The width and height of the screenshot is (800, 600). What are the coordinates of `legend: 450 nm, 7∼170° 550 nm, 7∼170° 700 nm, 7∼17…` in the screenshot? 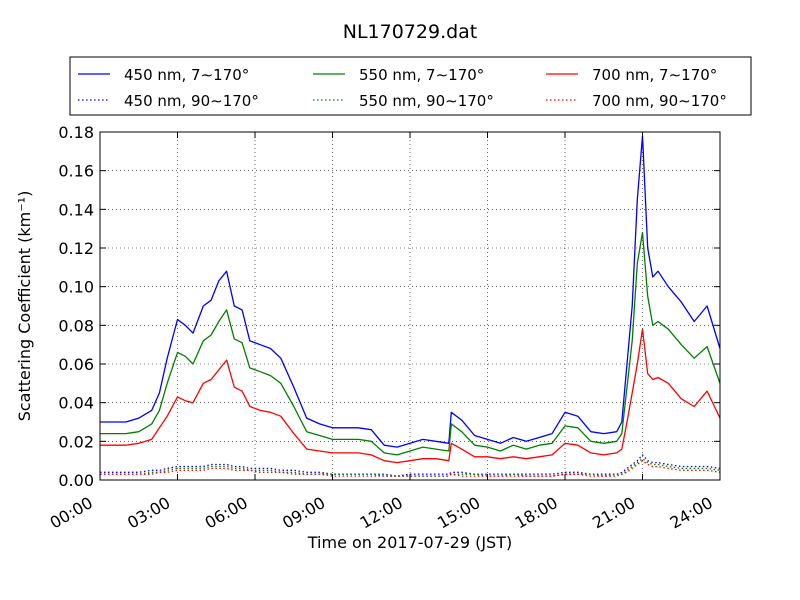 It's located at (402, 88).